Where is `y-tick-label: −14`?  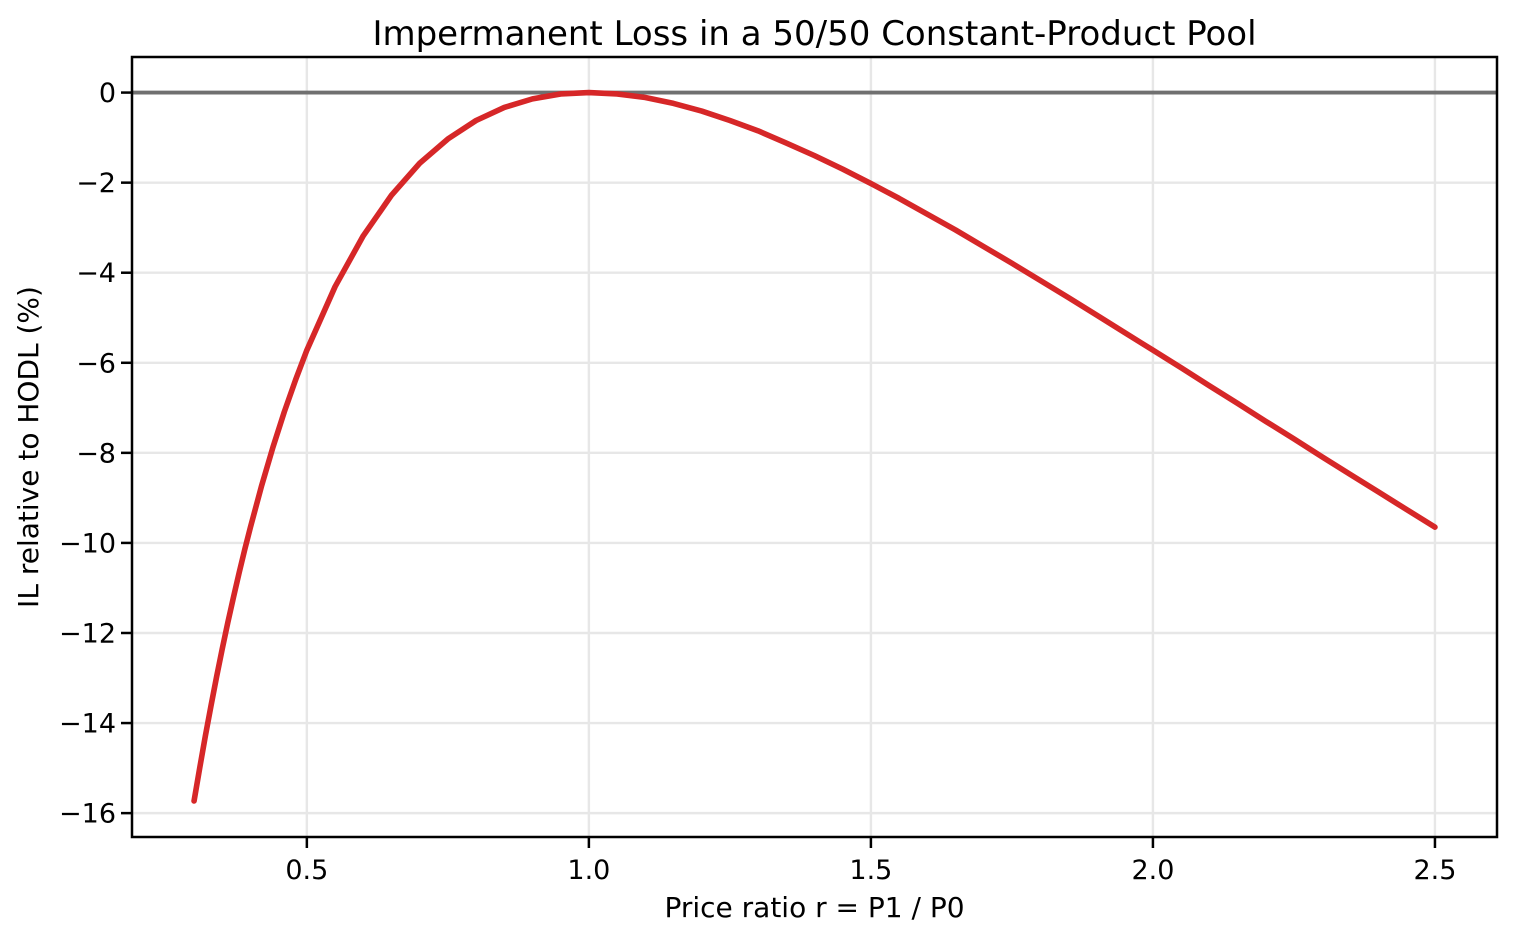 y-tick-label: −14 is located at coordinates (87, 724).